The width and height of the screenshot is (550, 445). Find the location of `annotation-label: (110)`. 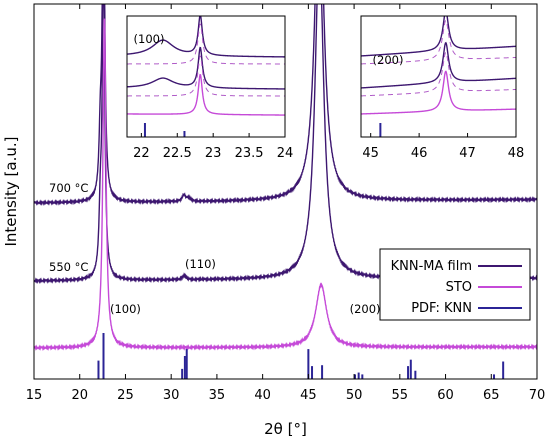

annotation-label: (110) is located at coordinates (200, 264).